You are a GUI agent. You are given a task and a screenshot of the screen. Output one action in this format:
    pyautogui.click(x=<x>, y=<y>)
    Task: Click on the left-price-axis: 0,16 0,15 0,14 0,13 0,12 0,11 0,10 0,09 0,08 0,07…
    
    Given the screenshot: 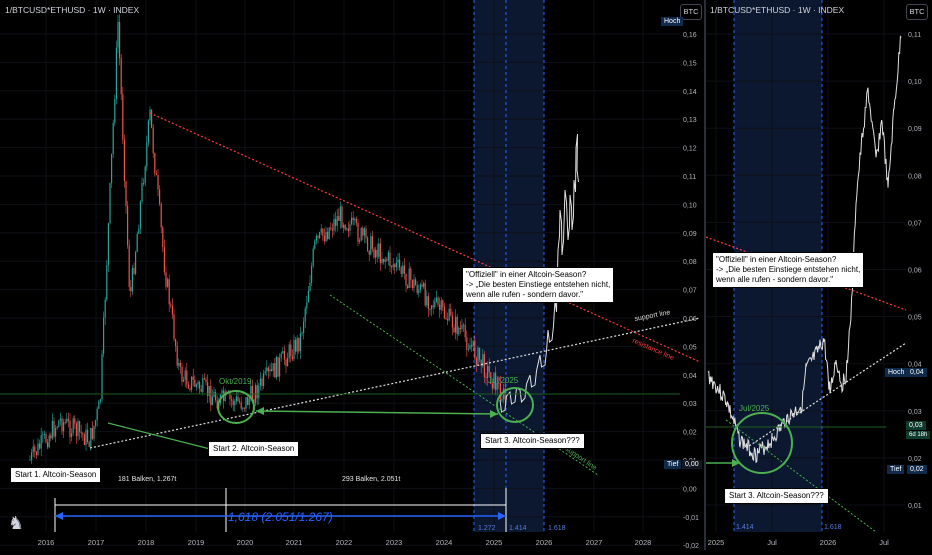 What is the action you would take?
    pyautogui.click(x=691, y=291)
    